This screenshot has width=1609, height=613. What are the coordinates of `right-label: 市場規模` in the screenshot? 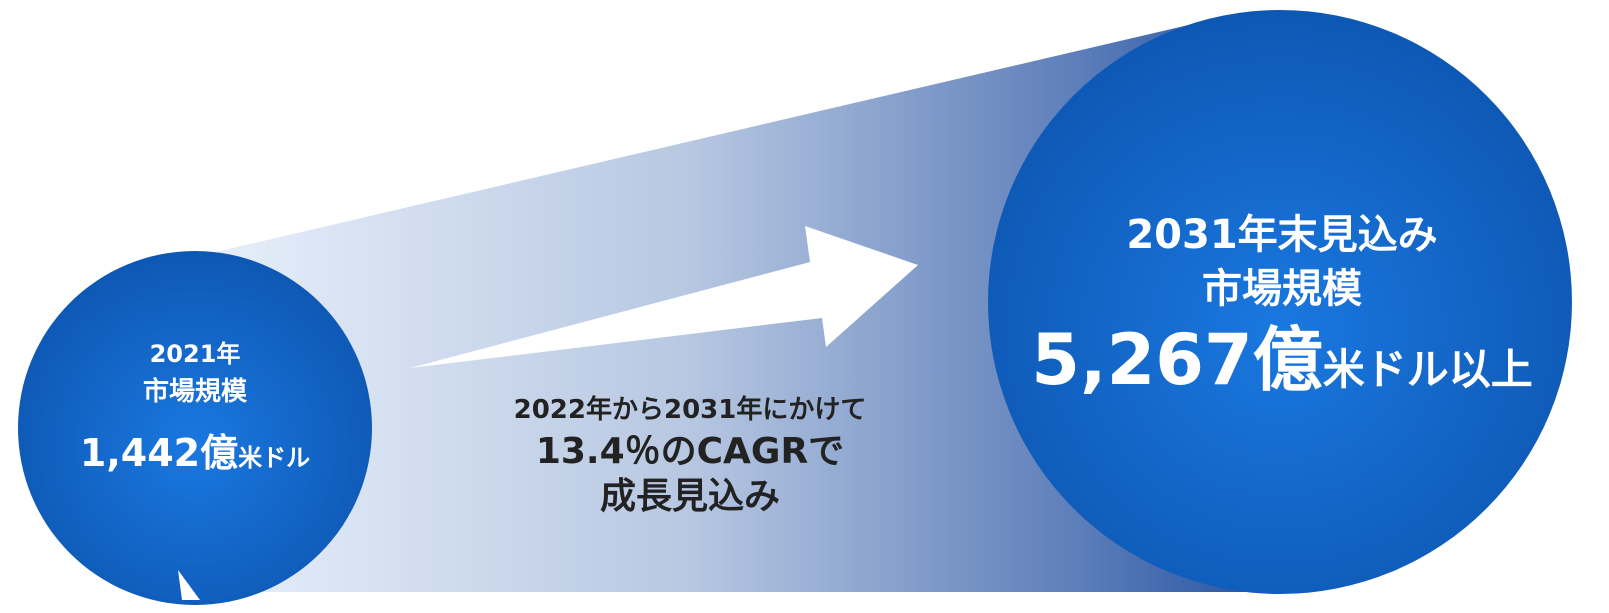 It's located at (1282, 289).